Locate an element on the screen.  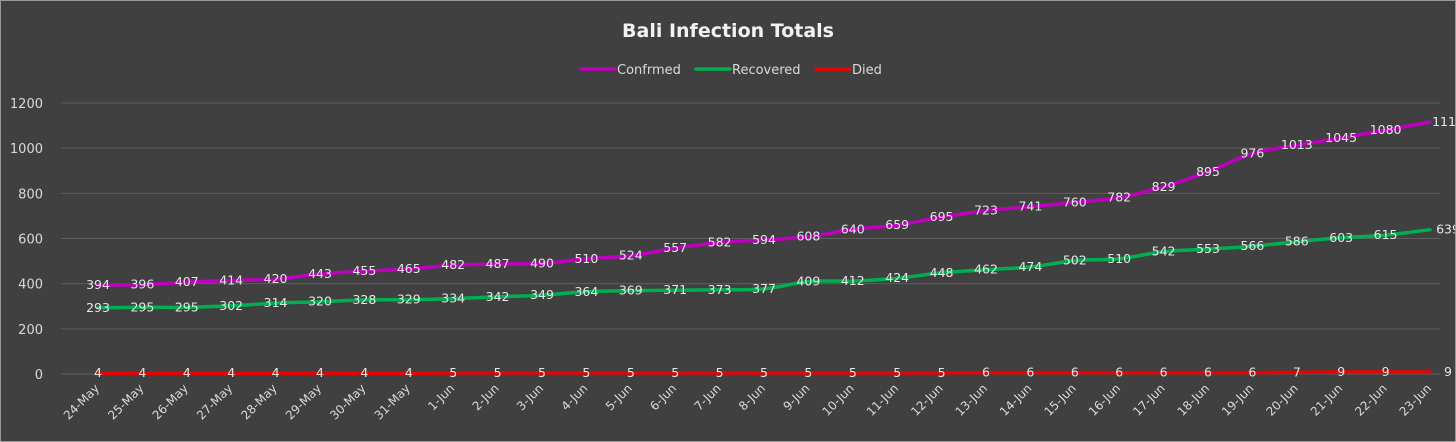
data-label: 586 is located at coordinates (1297, 241).